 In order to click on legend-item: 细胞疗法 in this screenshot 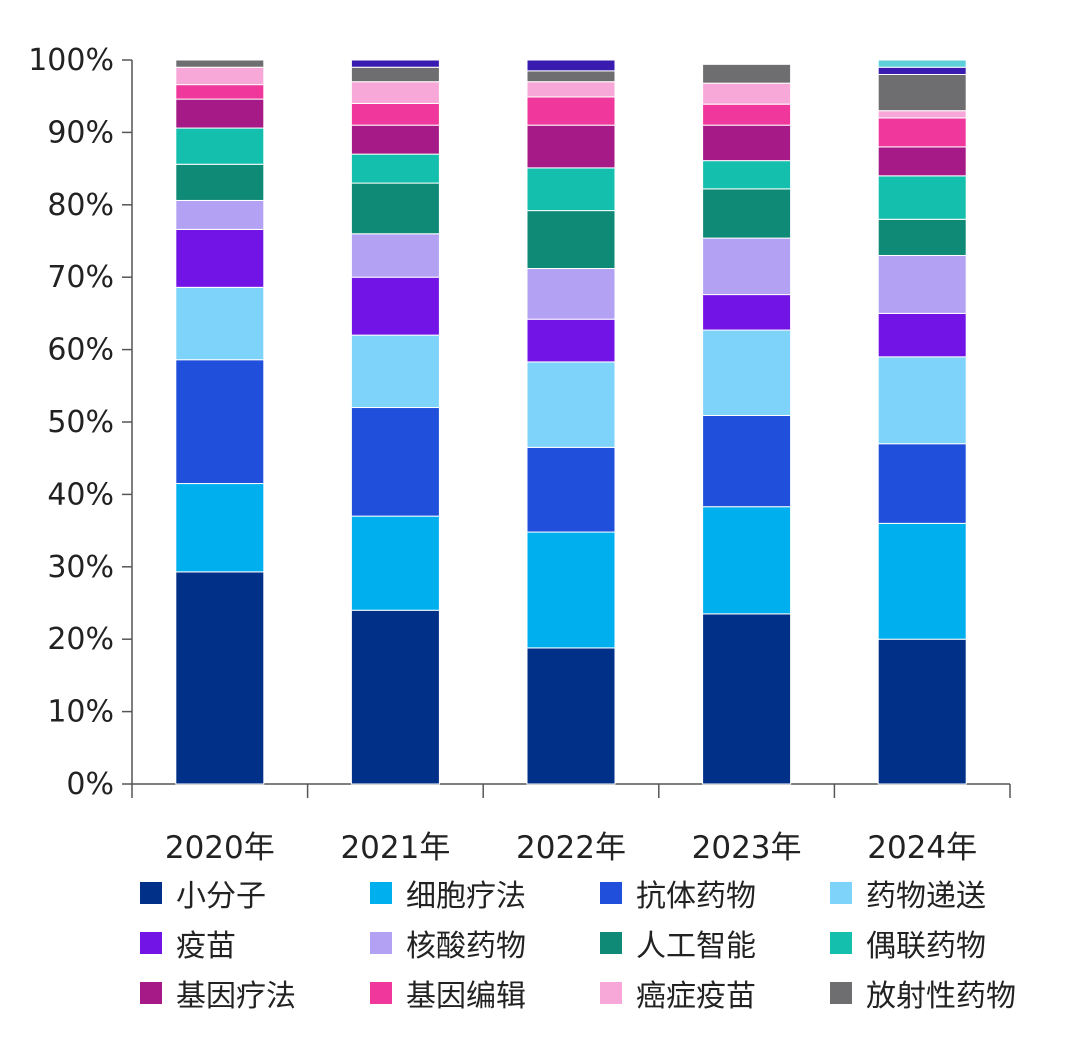, I will do `click(485, 893)`.